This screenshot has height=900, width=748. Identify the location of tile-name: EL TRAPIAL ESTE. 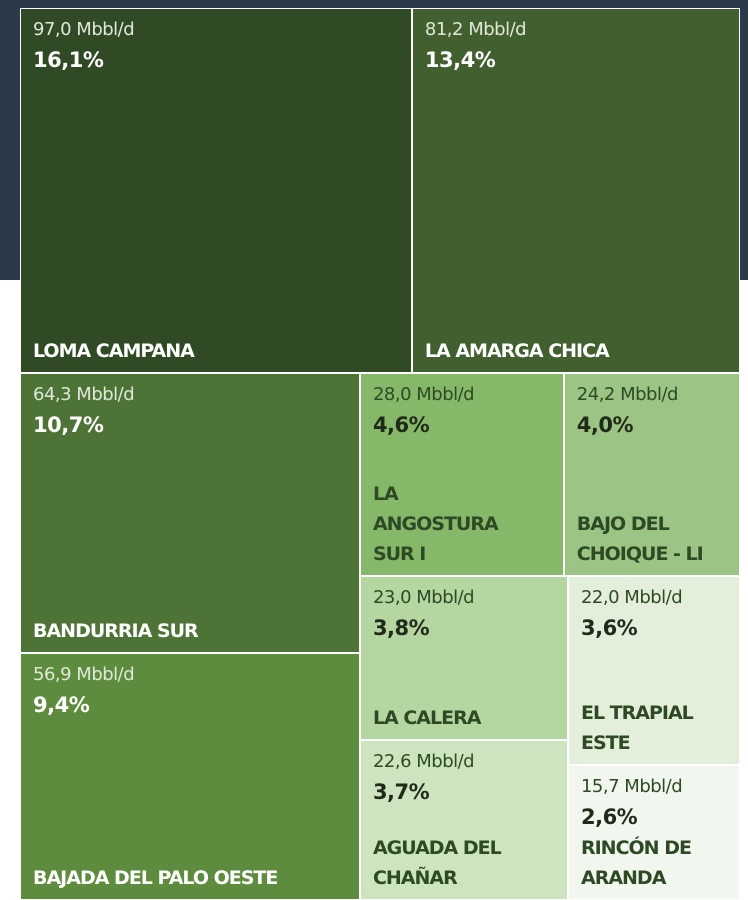
(637, 728).